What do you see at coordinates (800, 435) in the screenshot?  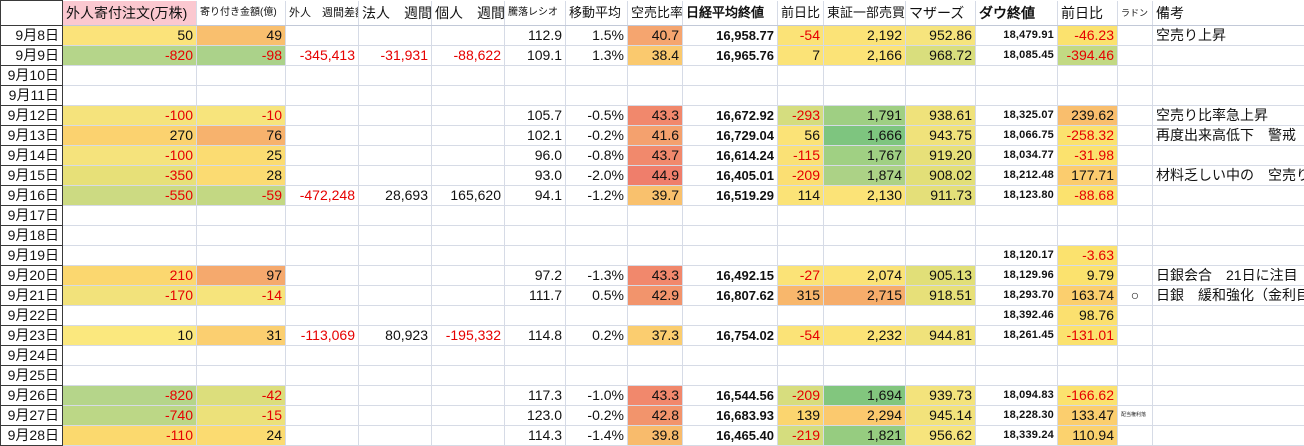 I see `cell-k: -219` at bounding box center [800, 435].